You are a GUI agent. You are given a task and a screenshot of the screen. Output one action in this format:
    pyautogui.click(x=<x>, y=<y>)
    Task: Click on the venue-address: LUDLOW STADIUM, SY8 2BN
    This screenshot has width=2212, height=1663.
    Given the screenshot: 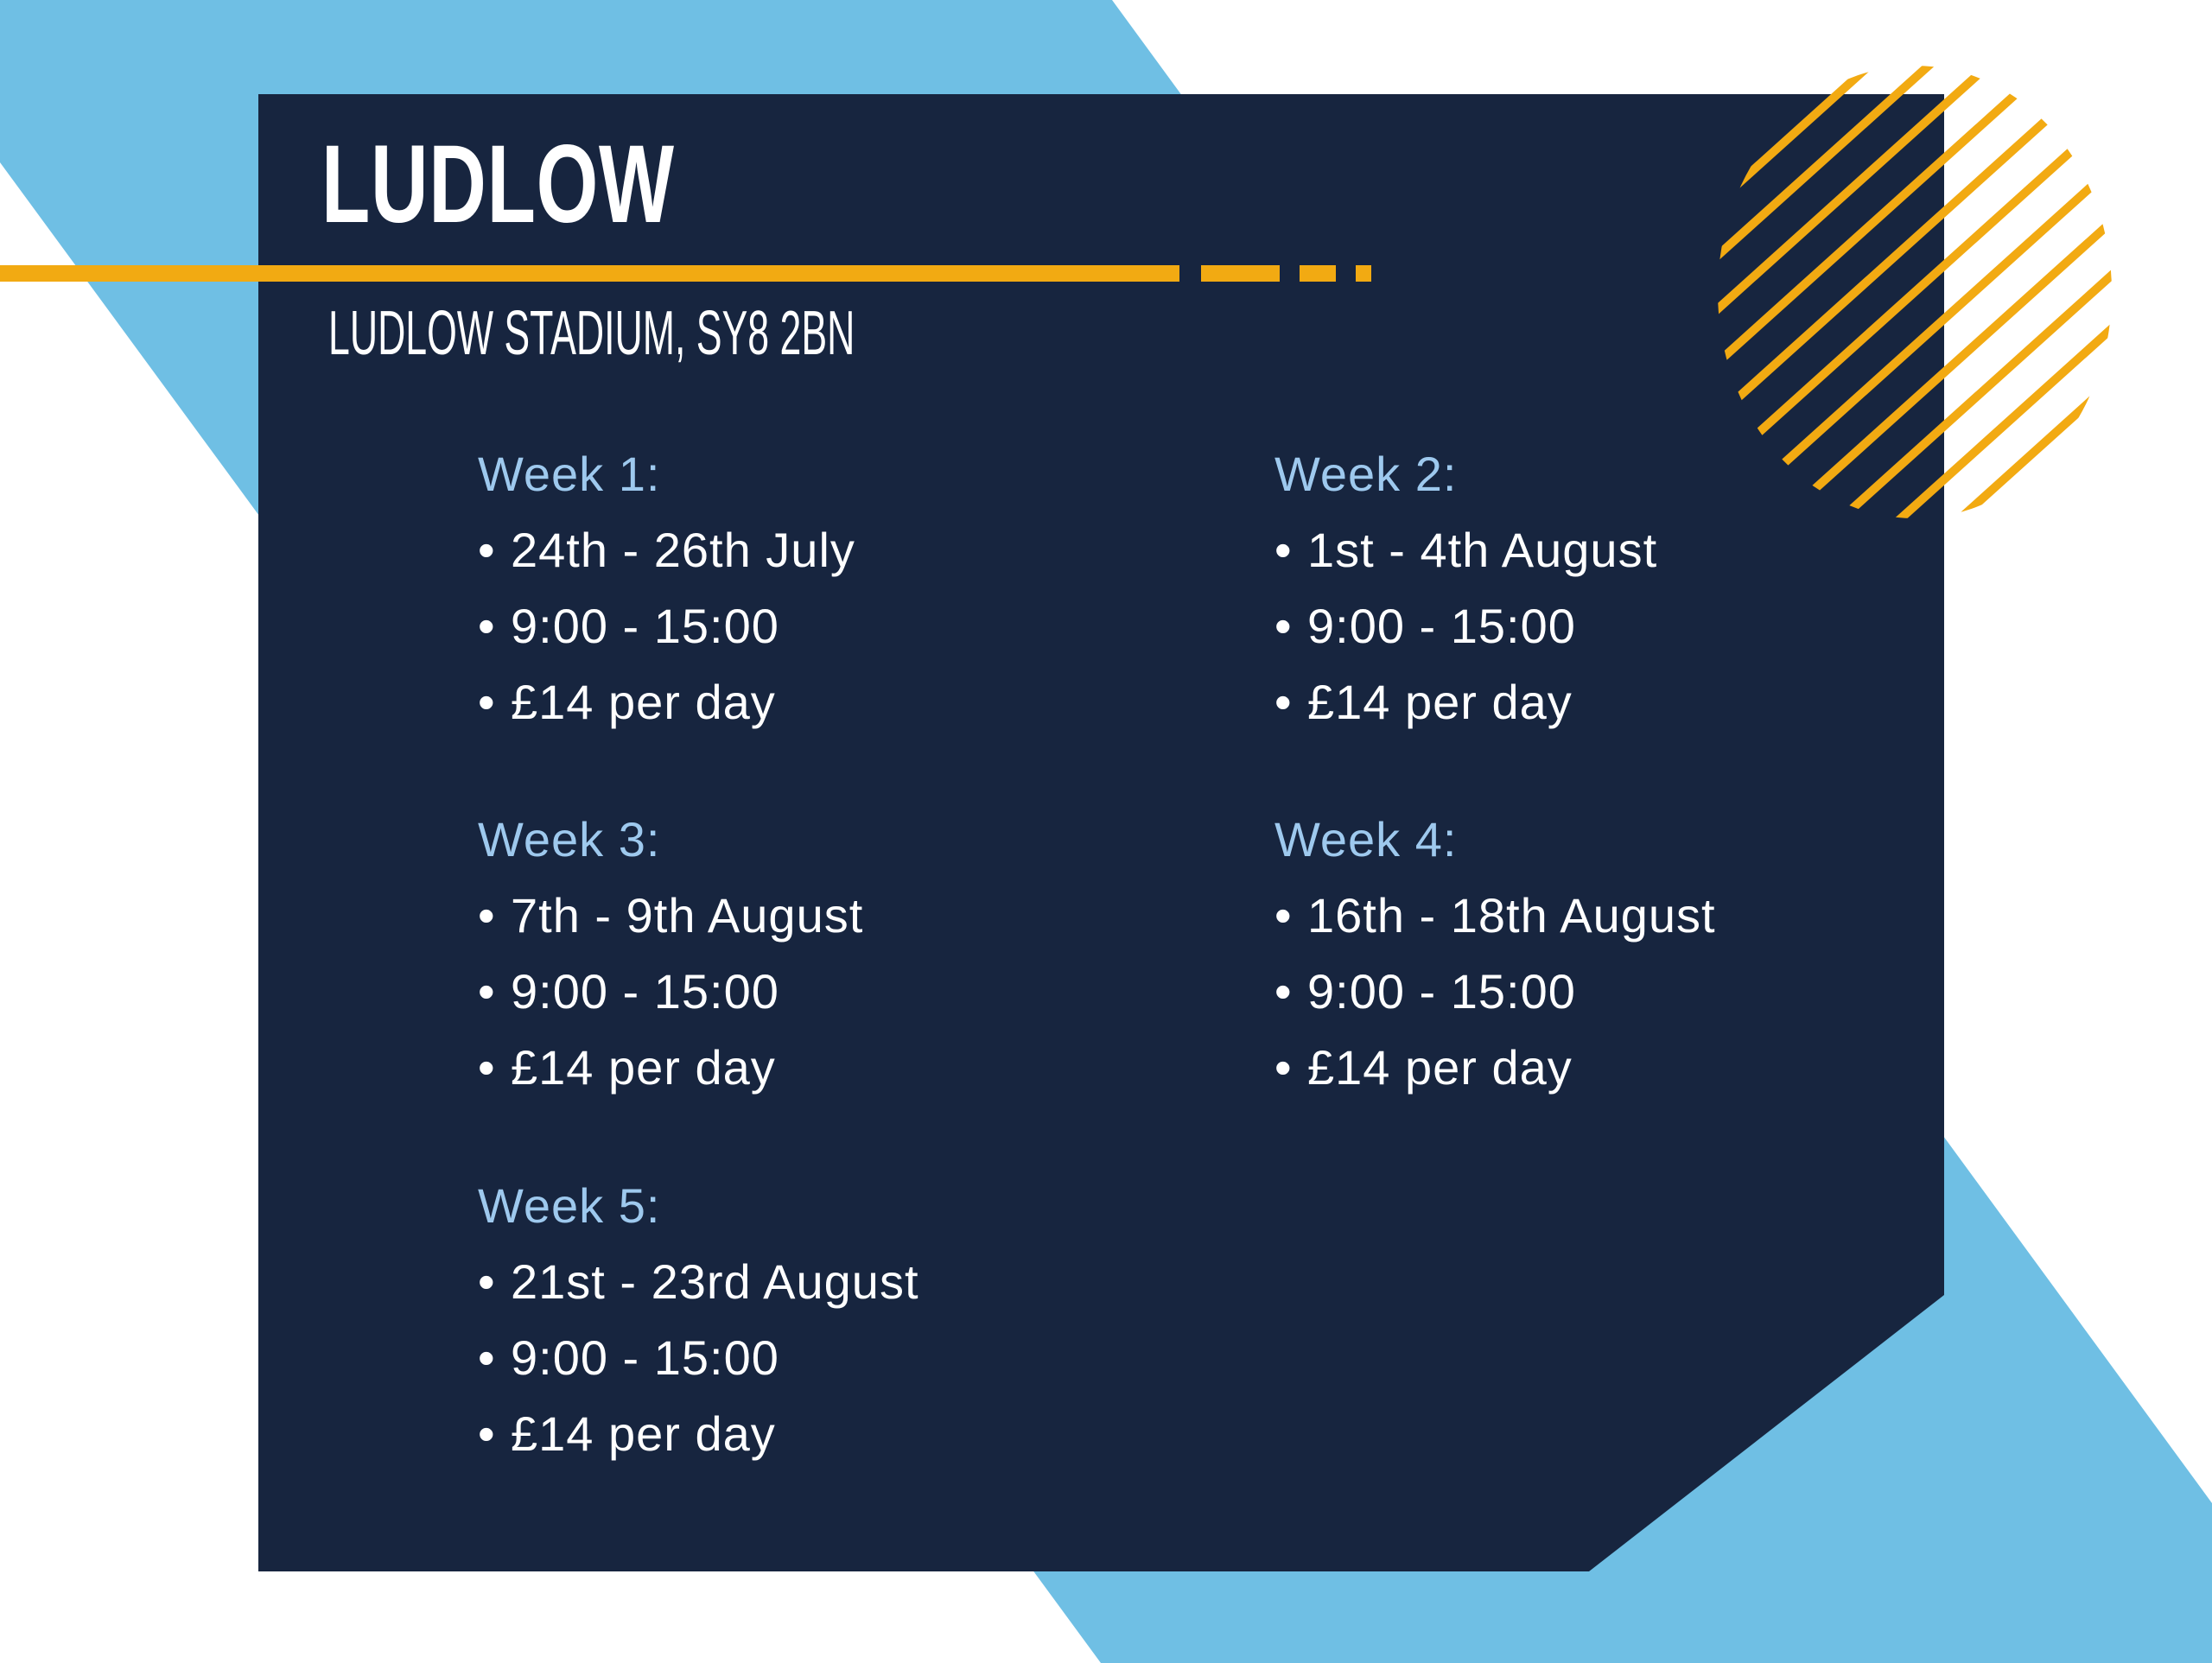 What is the action you would take?
    pyautogui.click(x=591, y=334)
    